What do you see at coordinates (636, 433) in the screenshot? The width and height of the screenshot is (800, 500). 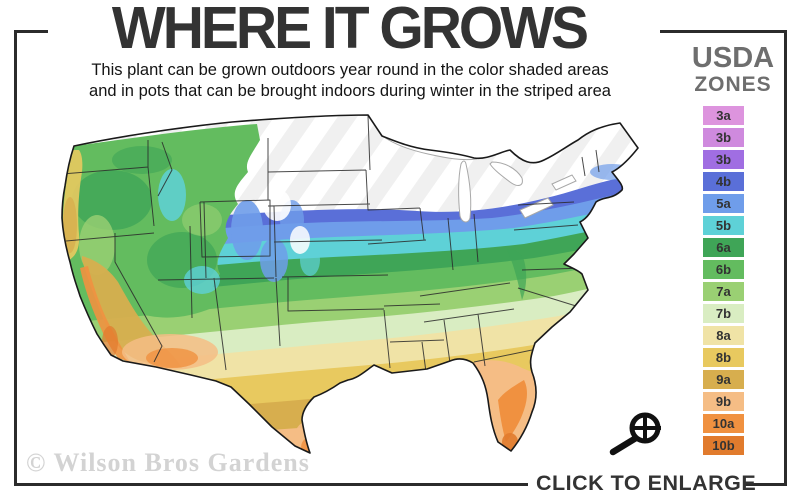 I see `magnifier-zoom-icon` at bounding box center [636, 433].